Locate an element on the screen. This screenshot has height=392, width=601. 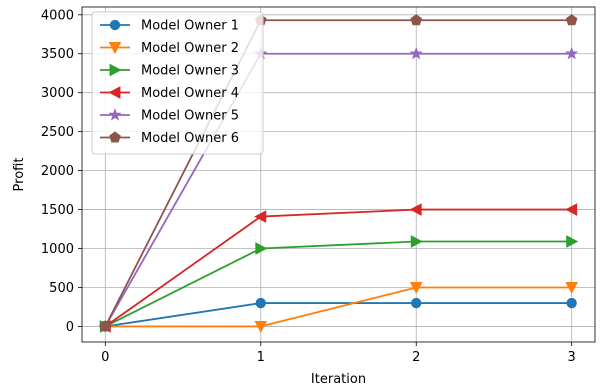
legend-item: Model Owner 1 is located at coordinates (169, 26).